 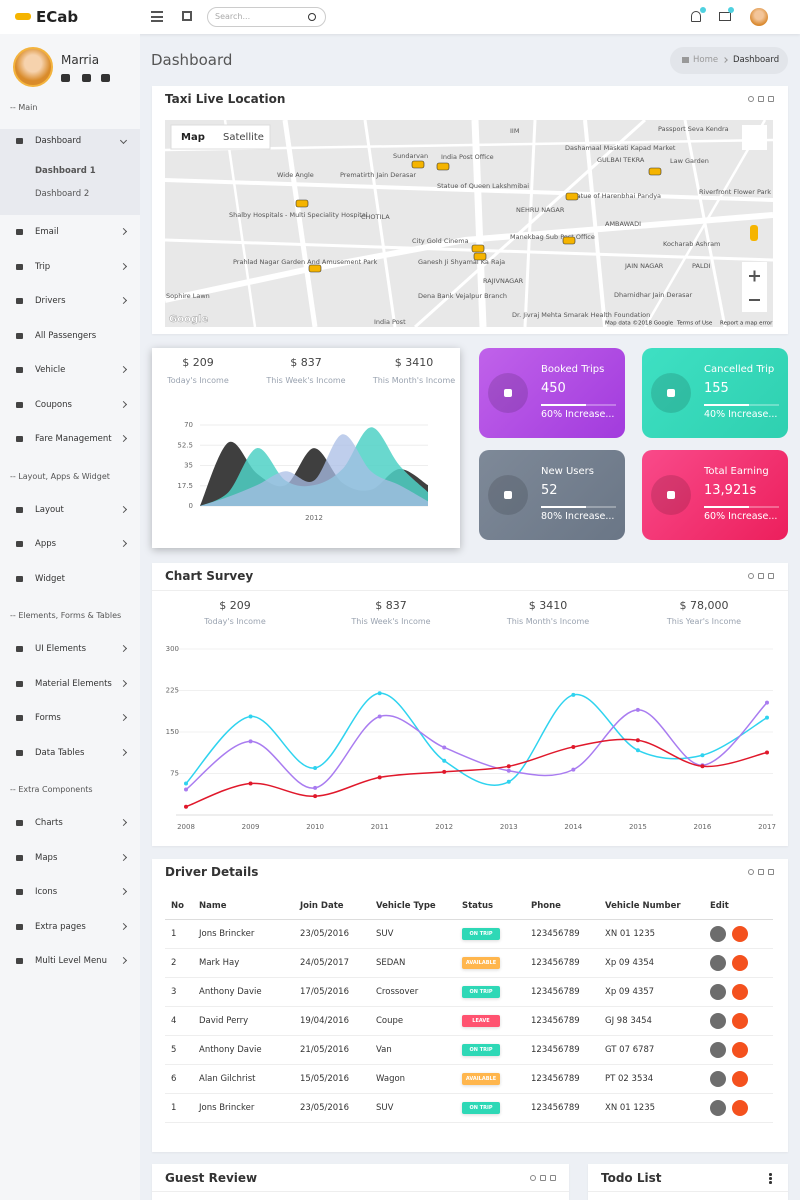 I want to click on breadcrumb-item: Home, so click(x=706, y=60).